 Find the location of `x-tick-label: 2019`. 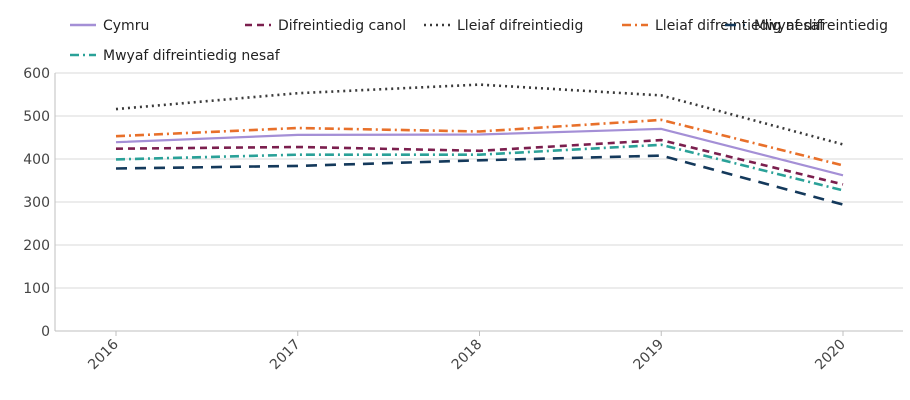

x-tick-label: 2019 is located at coordinates (649, 355).